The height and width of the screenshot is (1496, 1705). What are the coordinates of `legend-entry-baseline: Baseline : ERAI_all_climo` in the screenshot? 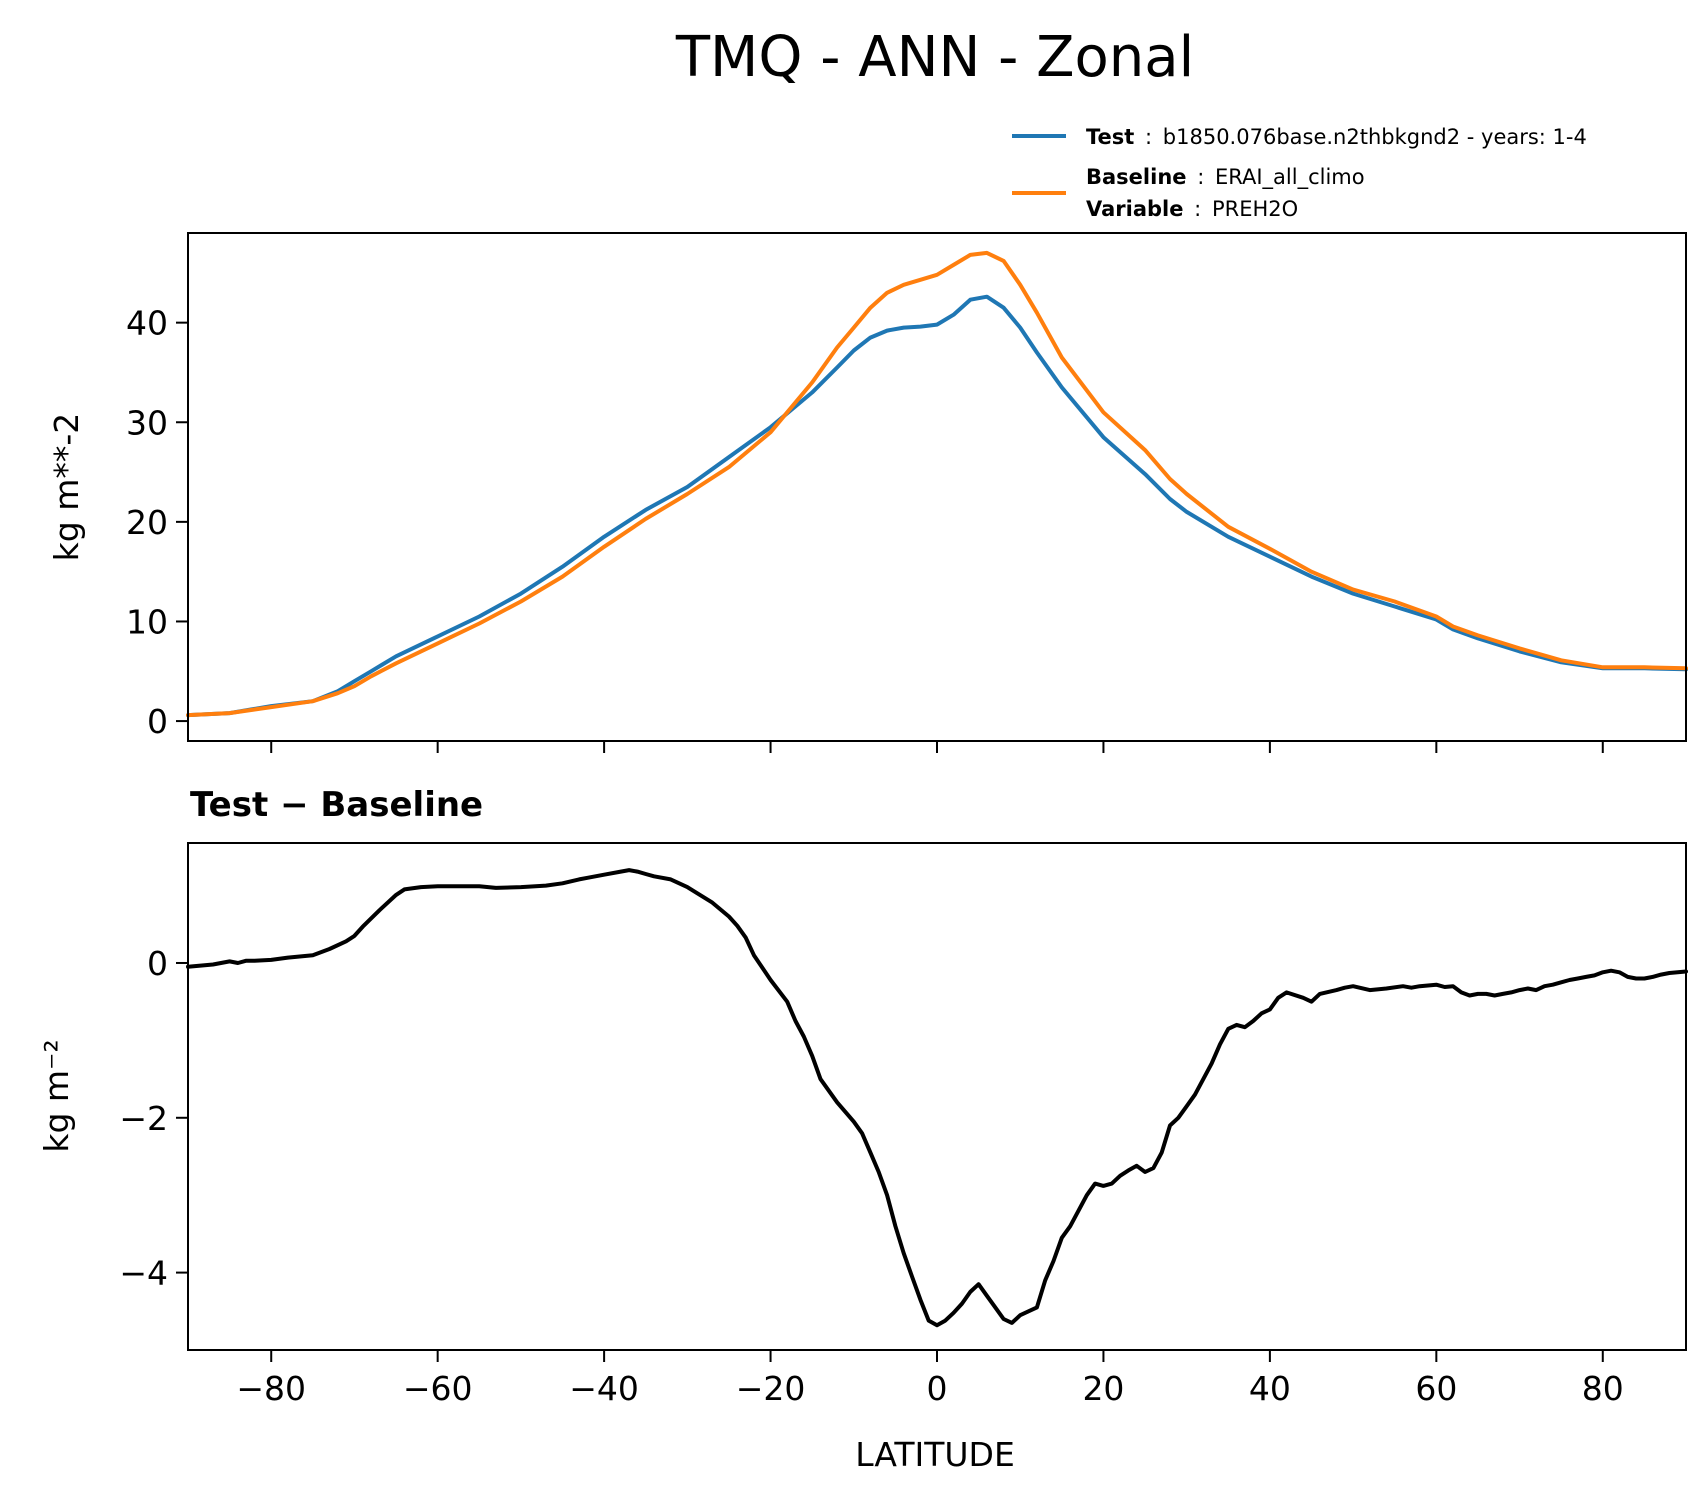 It's located at (1225, 177).